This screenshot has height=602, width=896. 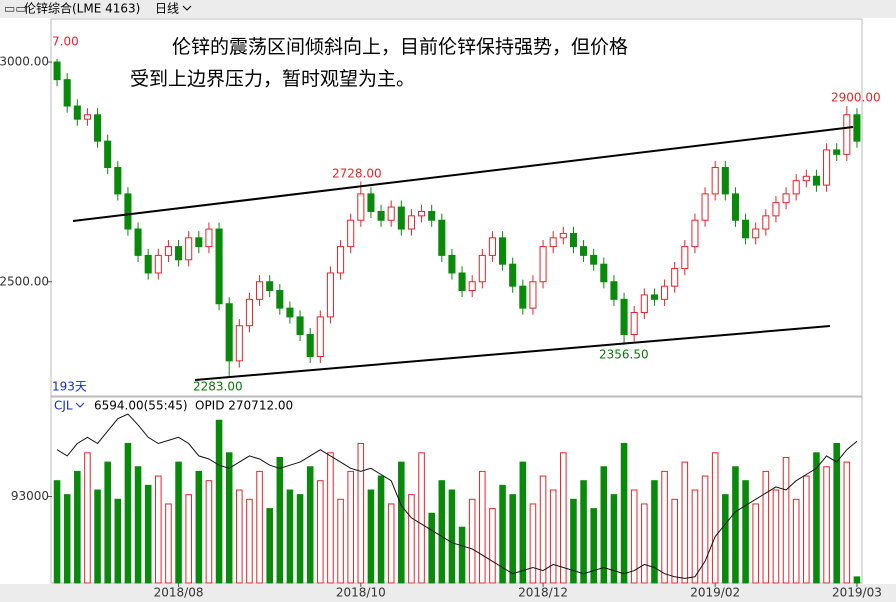 I want to click on upper-trend-line, so click(x=463, y=174).